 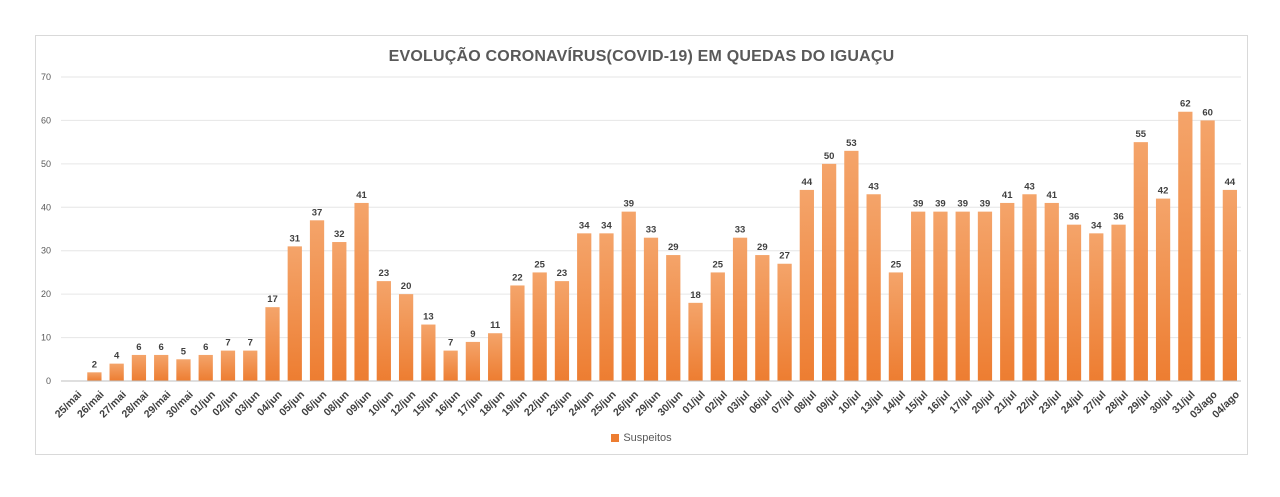 What do you see at coordinates (406, 337) in the screenshot?
I see `bar-12/jun` at bounding box center [406, 337].